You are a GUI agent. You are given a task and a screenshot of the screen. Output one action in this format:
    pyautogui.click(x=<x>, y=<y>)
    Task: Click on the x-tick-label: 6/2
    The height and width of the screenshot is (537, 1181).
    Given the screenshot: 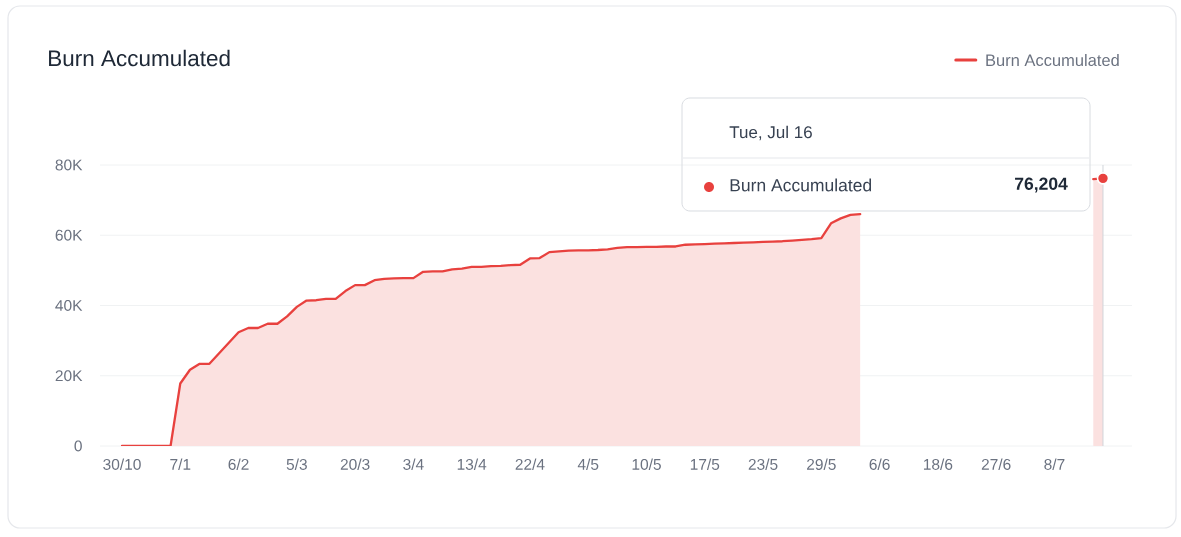 What is the action you would take?
    pyautogui.click(x=238, y=464)
    